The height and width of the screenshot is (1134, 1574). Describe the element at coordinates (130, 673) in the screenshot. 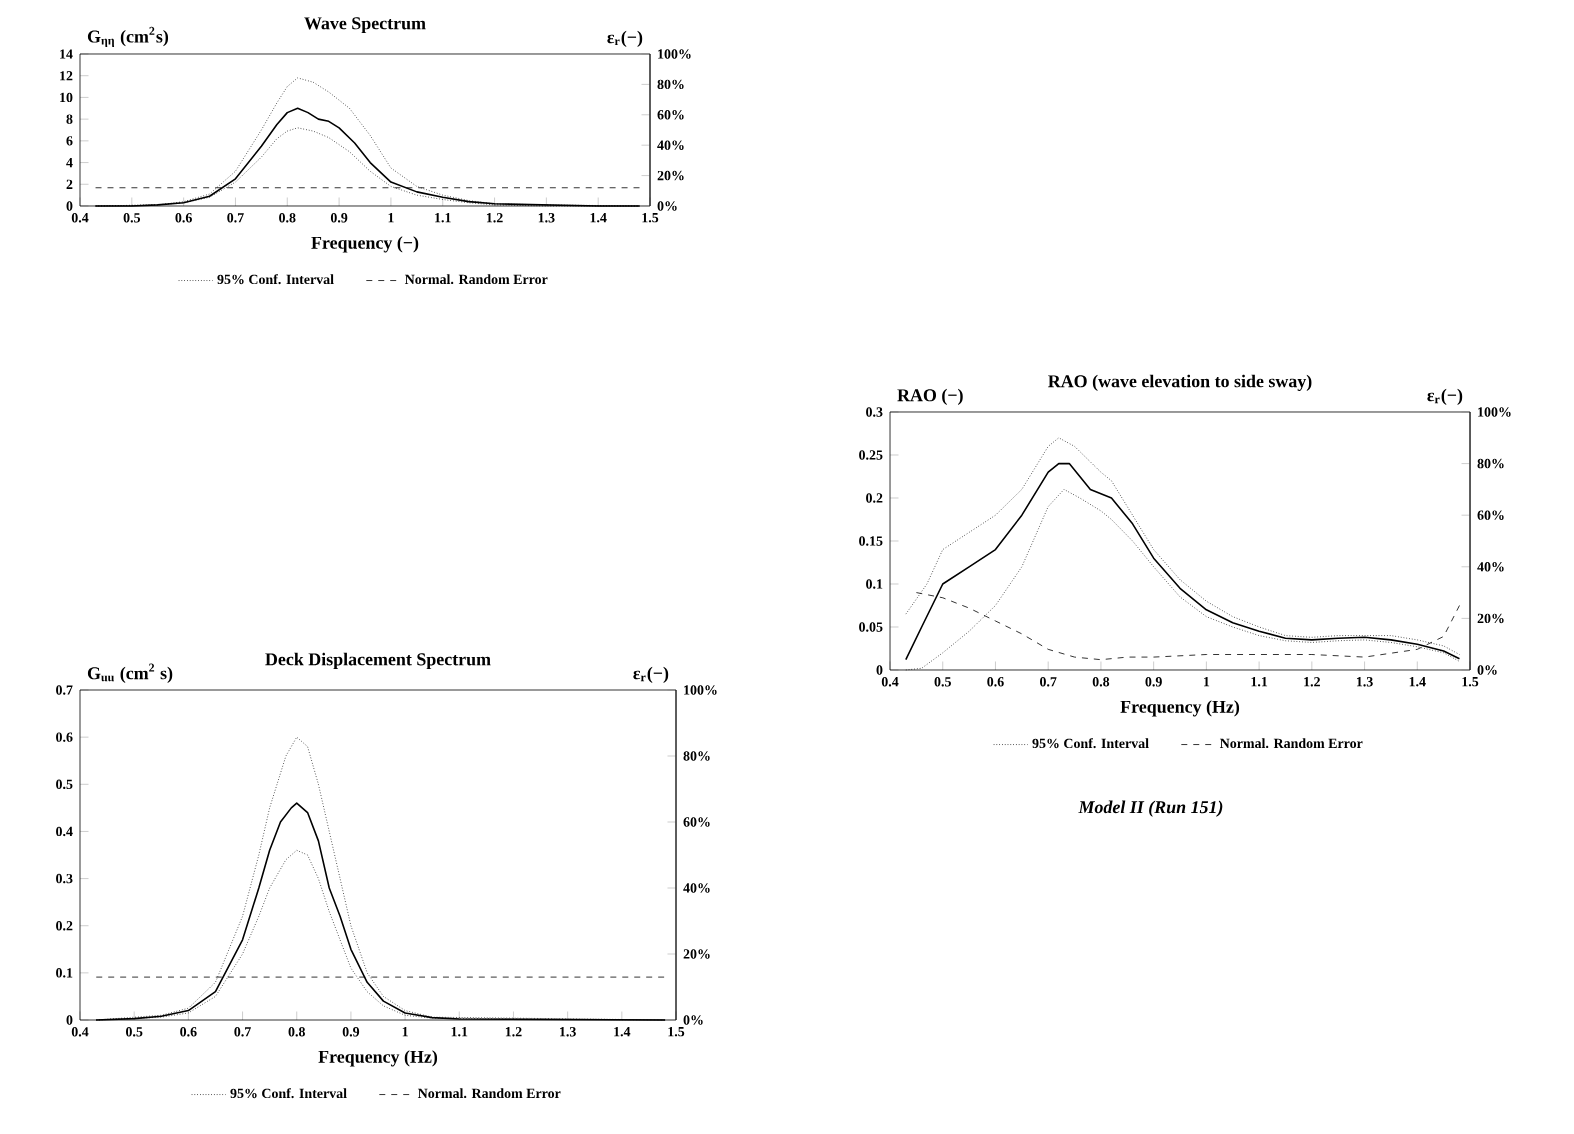

I see `y-axis-title: G$_{uu}$ (cm$^{2}$ s)` at that location.